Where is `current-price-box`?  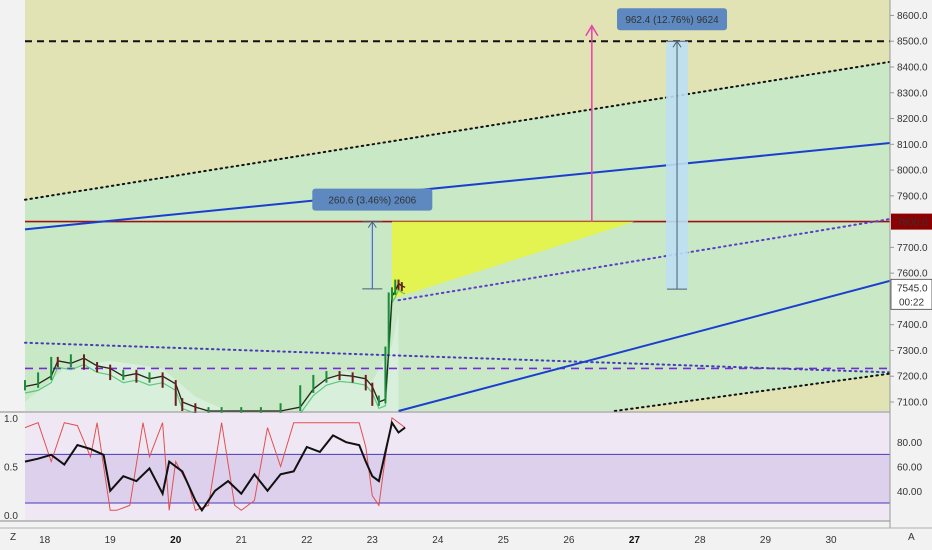 current-price-box is located at coordinates (911, 294).